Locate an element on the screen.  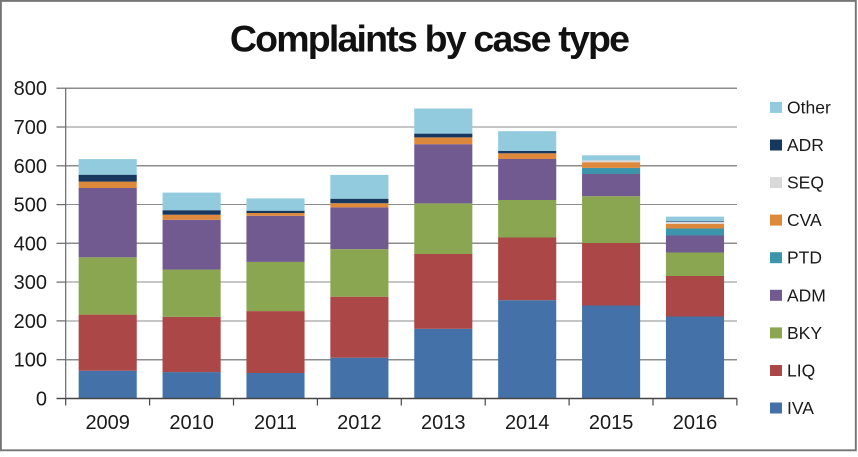
svg-text: ADR is located at coordinates (805, 145).